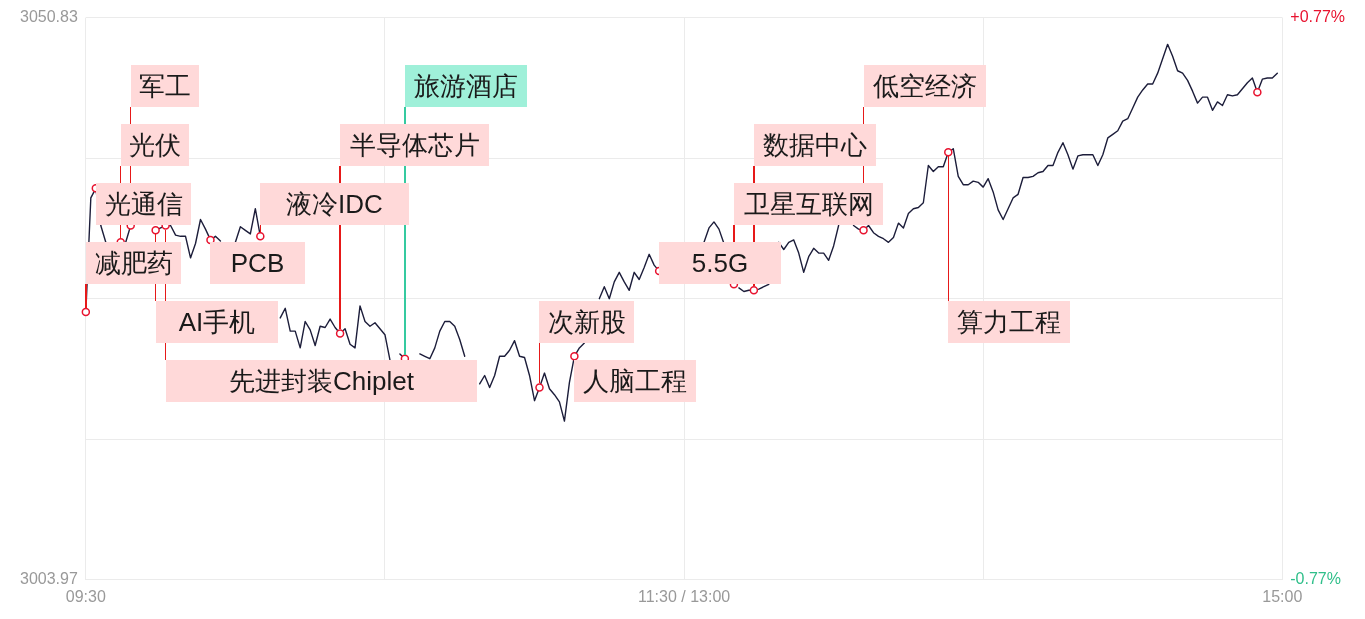 This screenshot has height=619, width=1365. Describe the element at coordinates (1318, 17) in the screenshot. I see `y2-tick-label: +0.77%` at that location.